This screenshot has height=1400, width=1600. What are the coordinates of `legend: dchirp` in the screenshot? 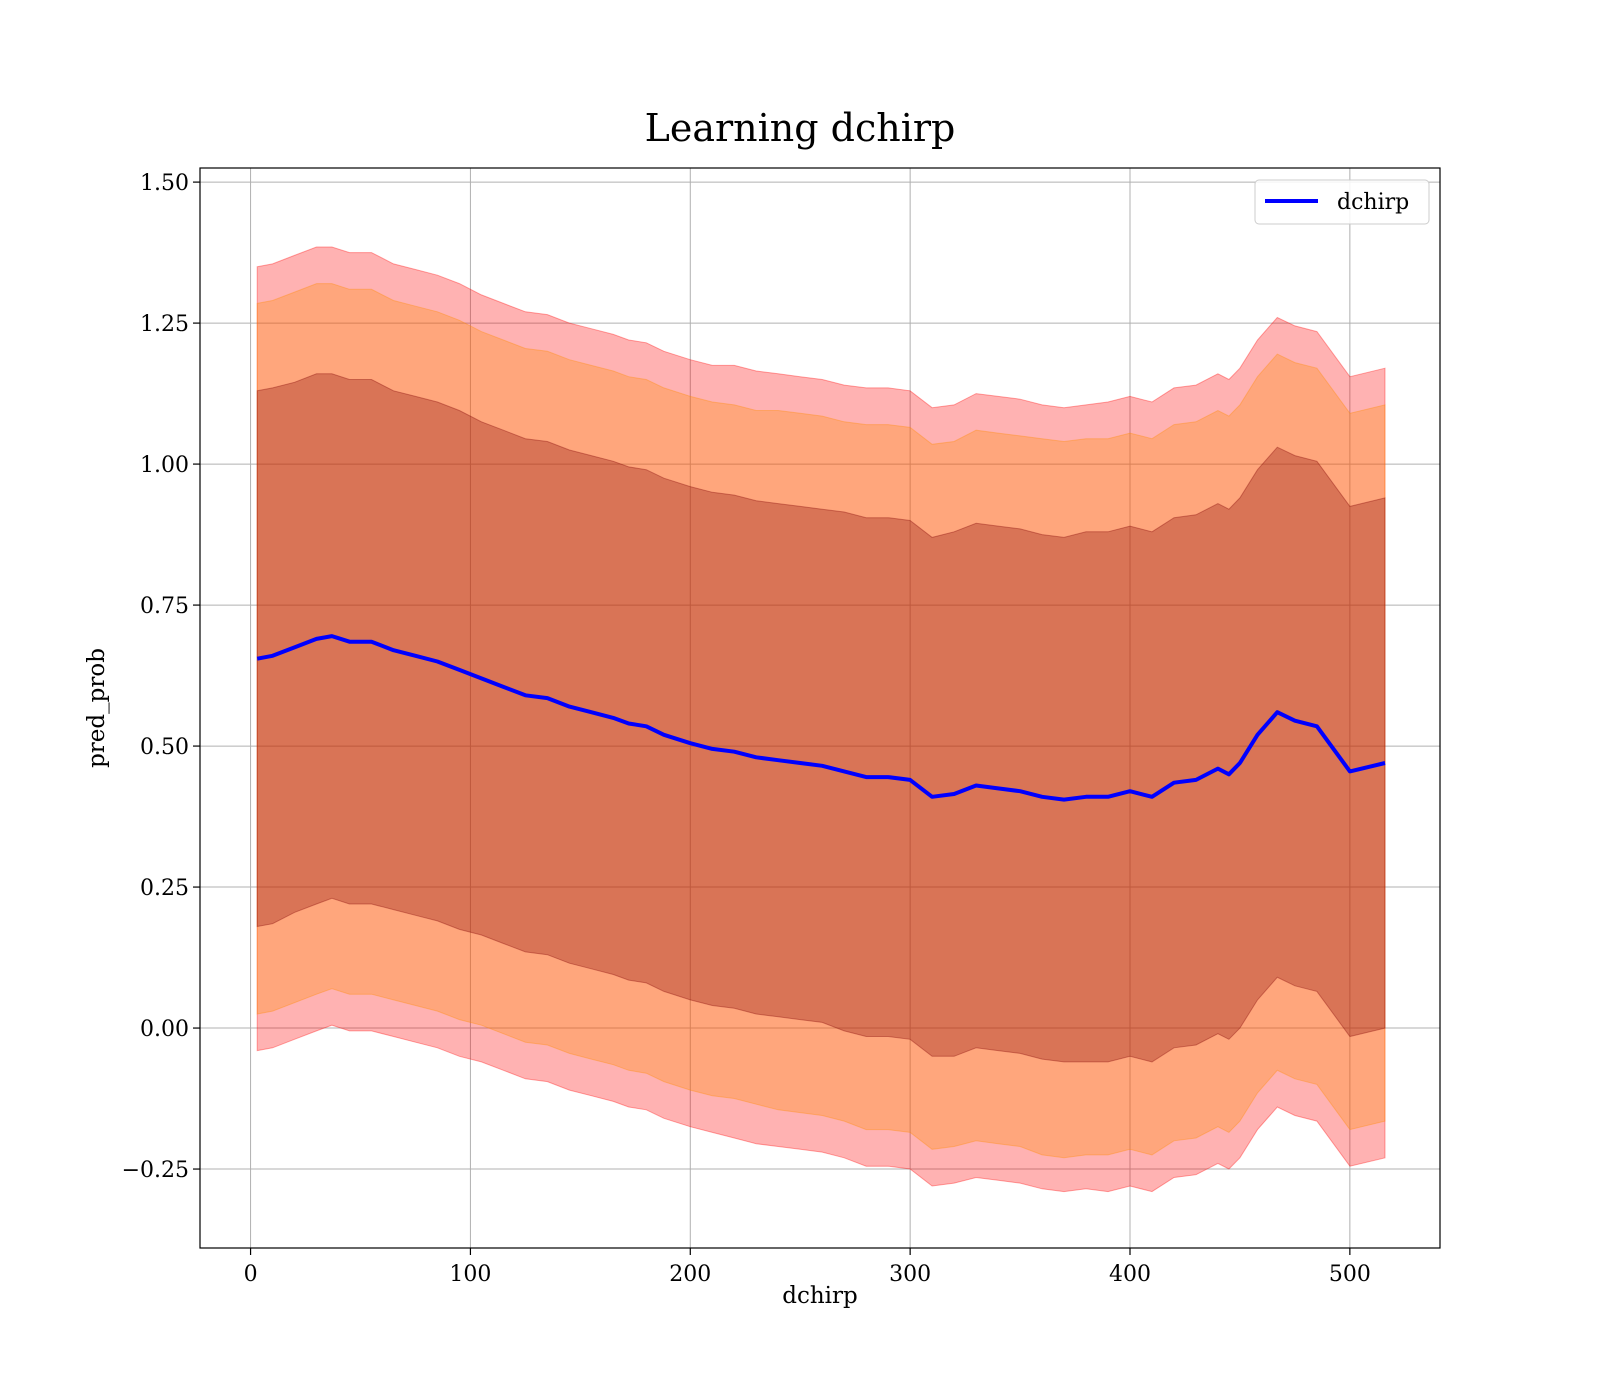 It's located at (1342, 202).